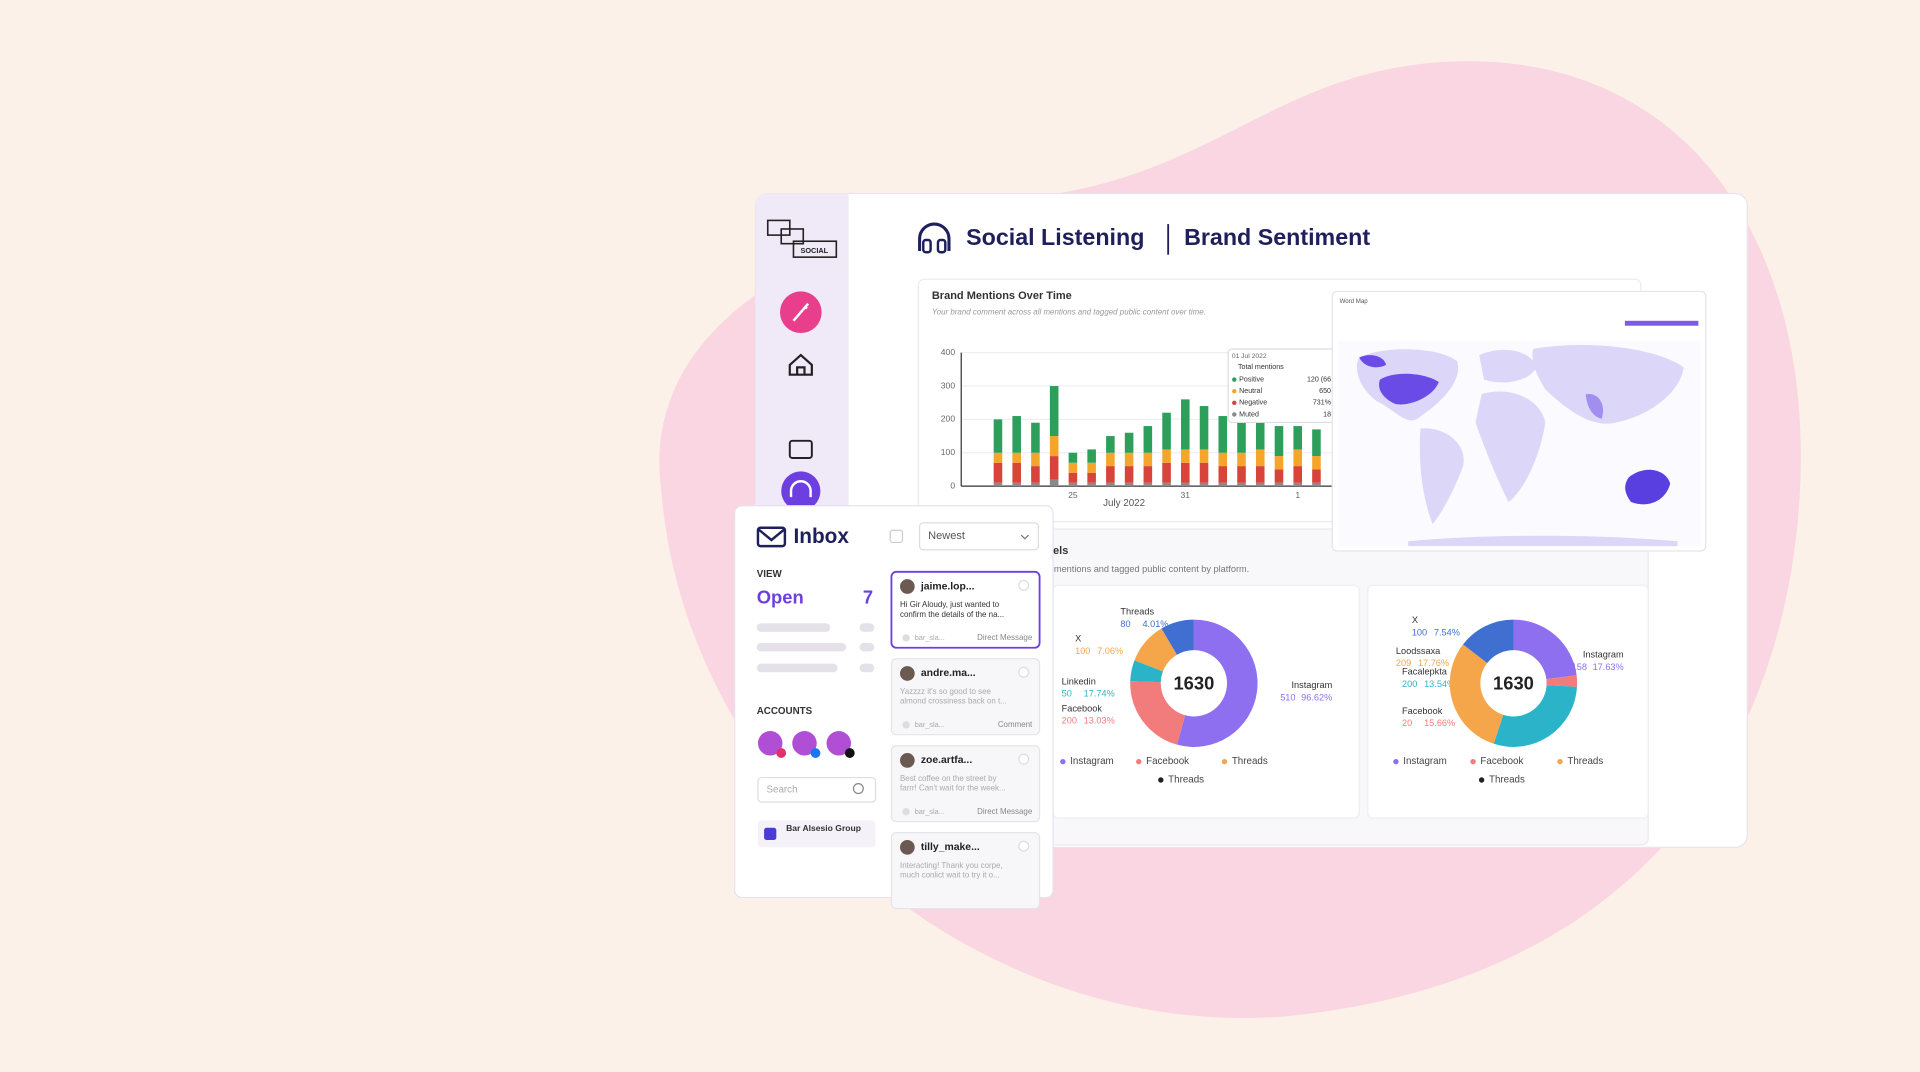 This screenshot has width=1920, height=1072. I want to click on donut-value: 200, so click(1409, 684).